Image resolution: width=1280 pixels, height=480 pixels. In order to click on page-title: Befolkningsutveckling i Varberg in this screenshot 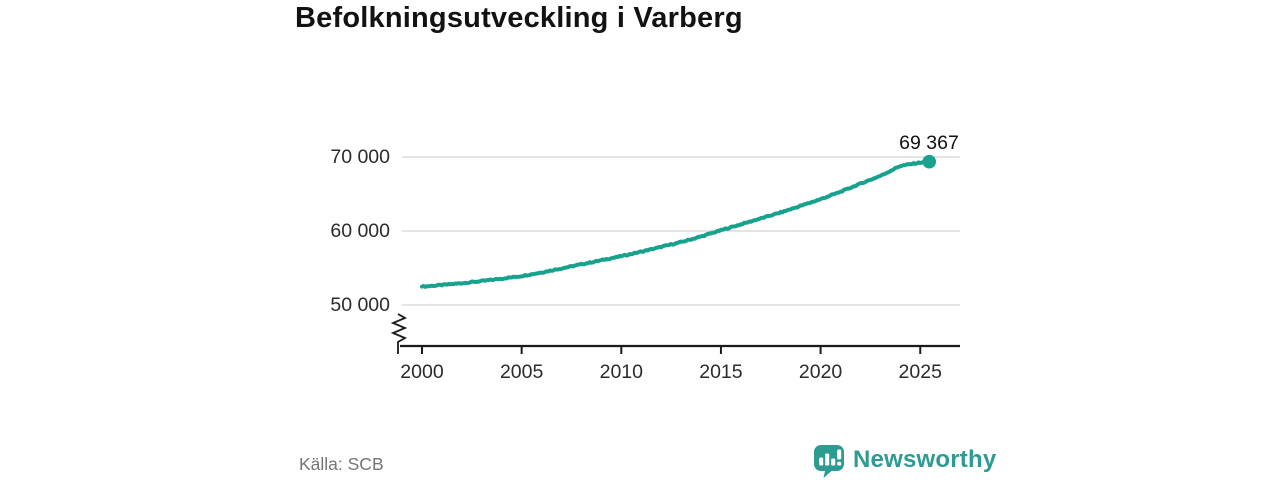, I will do `click(519, 18)`.